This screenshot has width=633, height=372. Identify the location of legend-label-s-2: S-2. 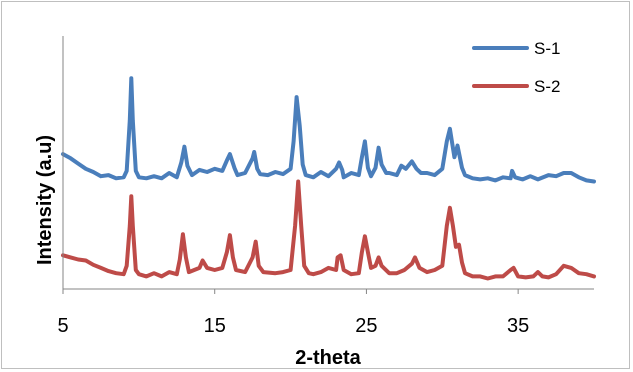
(547, 86).